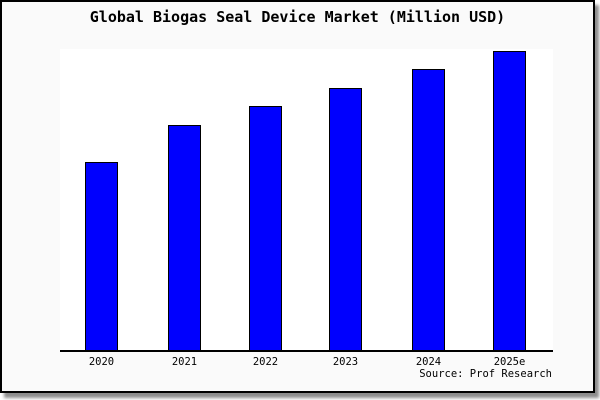 This screenshot has height=400, width=600. I want to click on x-tick-label-2020: 2020, so click(101, 362).